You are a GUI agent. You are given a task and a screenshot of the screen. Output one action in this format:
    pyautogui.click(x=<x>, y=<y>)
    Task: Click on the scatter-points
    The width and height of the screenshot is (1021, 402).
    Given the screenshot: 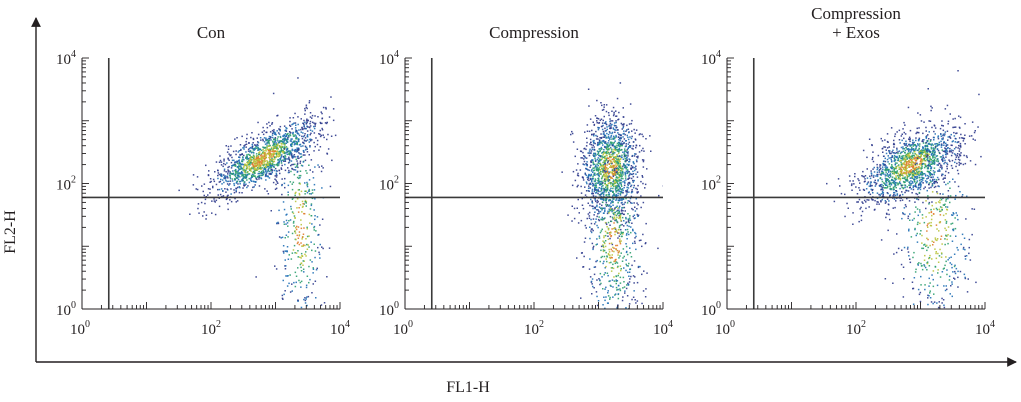 What is the action you would take?
    pyautogui.click(x=904, y=189)
    